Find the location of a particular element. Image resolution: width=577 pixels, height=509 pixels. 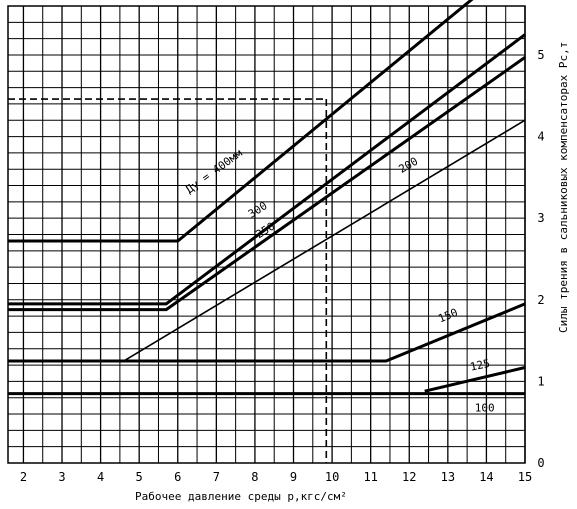

series-label-4: 150 is located at coordinates (447, 315).